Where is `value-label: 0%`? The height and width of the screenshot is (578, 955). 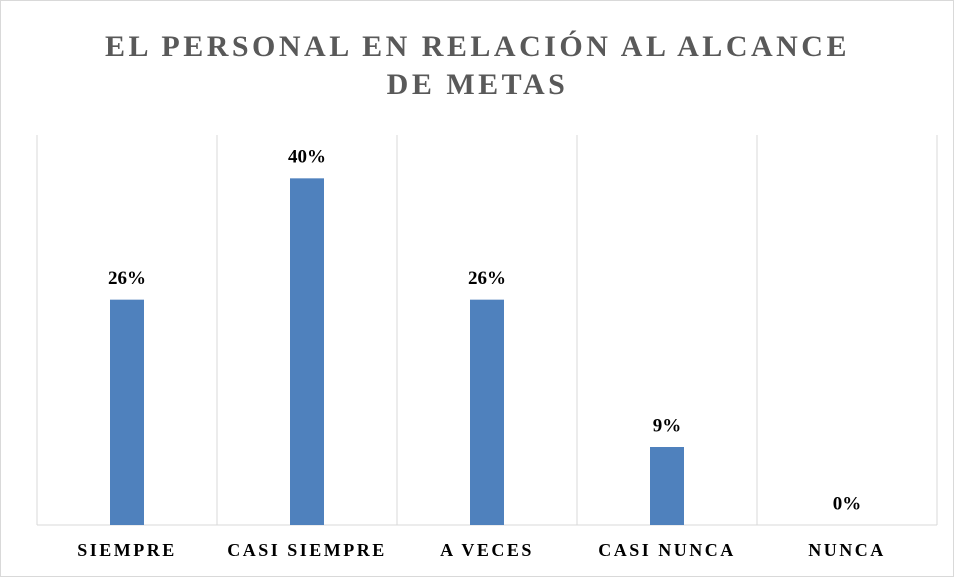 value-label: 0% is located at coordinates (847, 503).